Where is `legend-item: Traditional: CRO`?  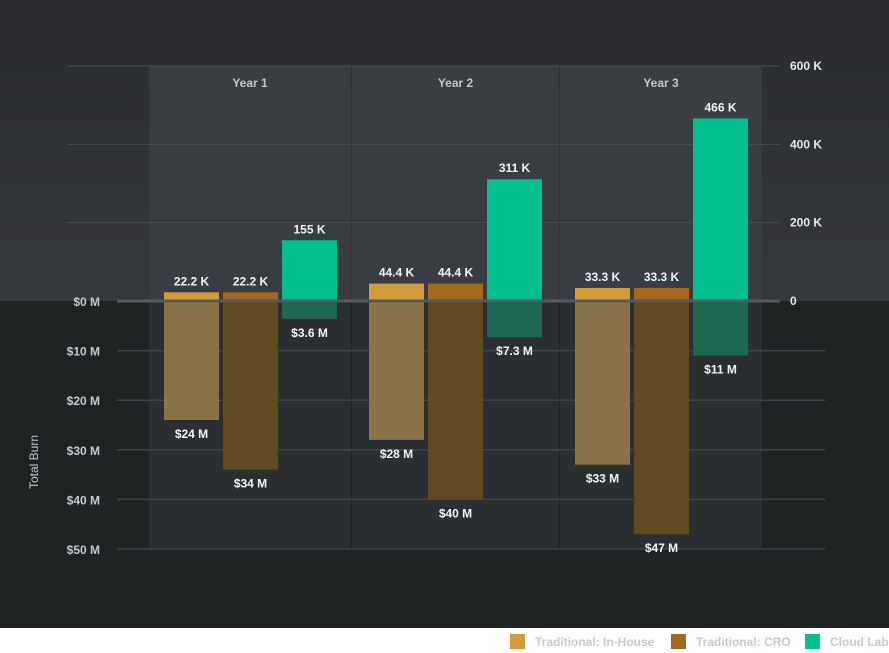 legend-item: Traditional: CRO is located at coordinates (731, 641).